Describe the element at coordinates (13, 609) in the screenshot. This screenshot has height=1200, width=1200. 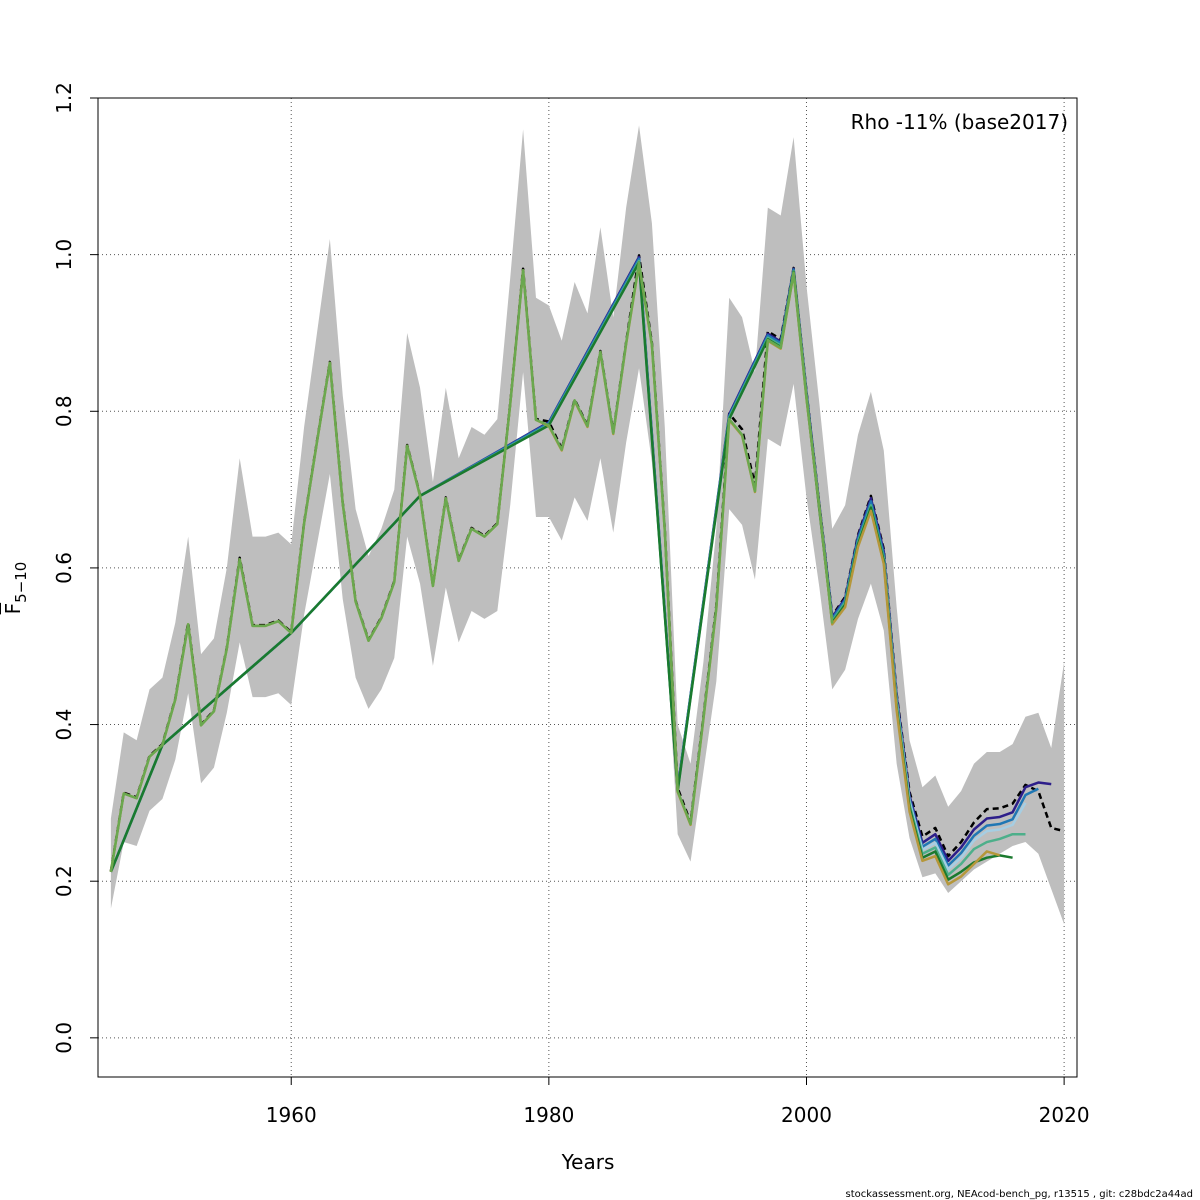
I see `y-axis-title-main: F` at that location.